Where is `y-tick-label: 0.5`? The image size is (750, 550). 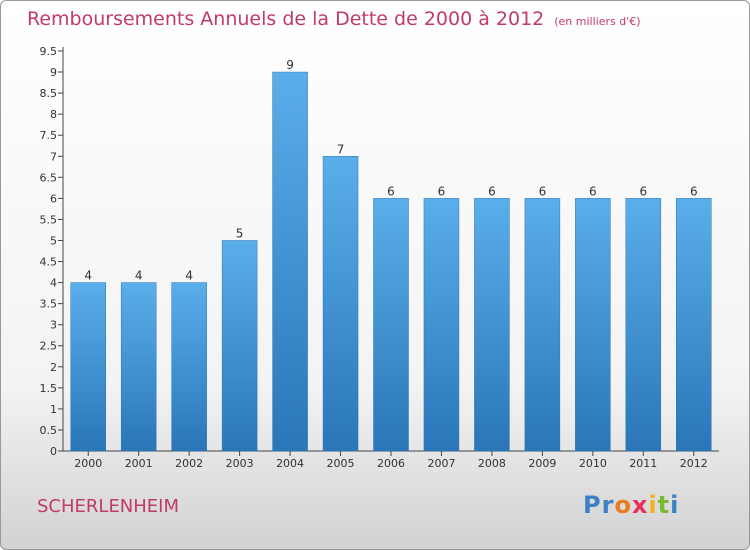 y-tick-label: 0.5 is located at coordinates (49, 430).